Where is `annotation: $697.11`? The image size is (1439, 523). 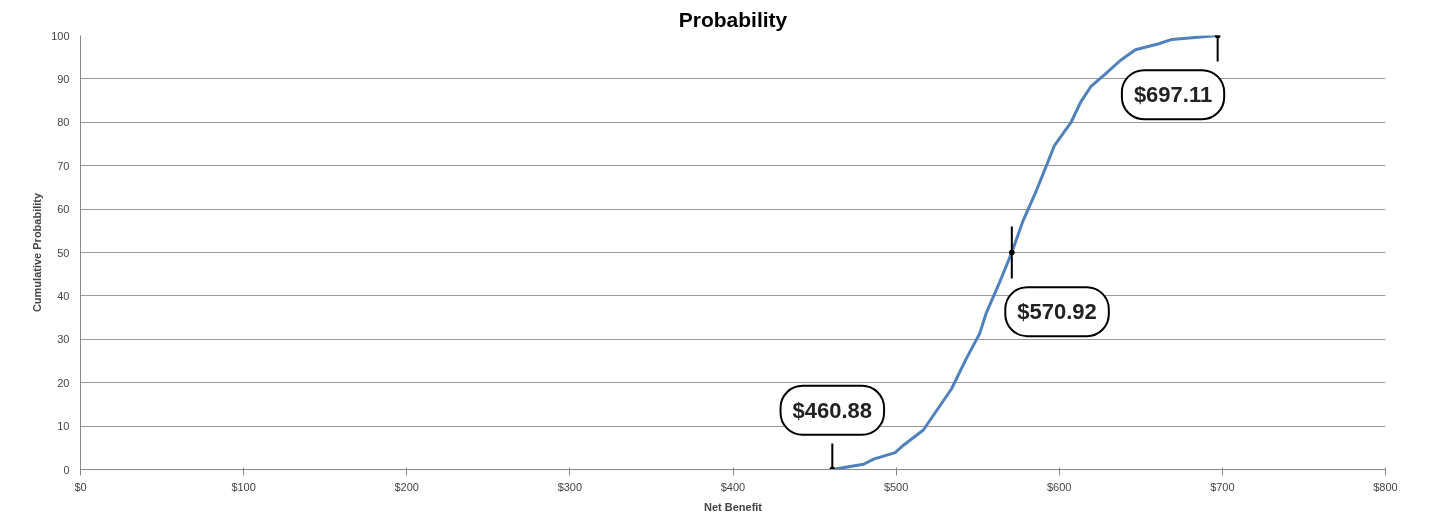 annotation: $697.11 is located at coordinates (1173, 95).